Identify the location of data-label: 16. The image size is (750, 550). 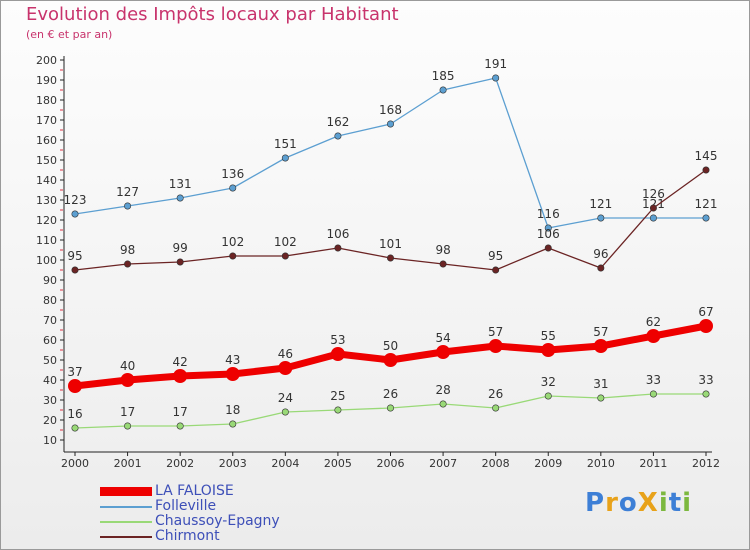
(74, 414).